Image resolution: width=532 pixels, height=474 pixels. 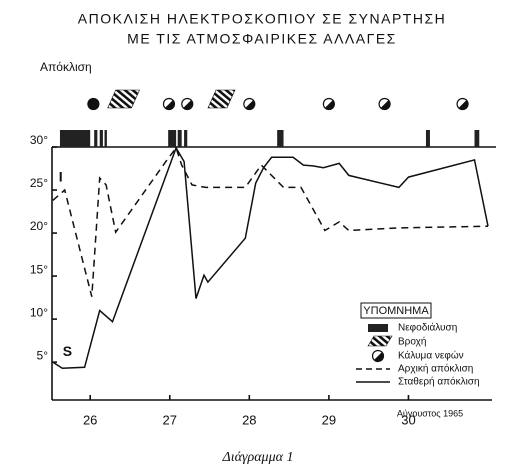 I want to click on y-tick-label: 25°, so click(x=39, y=183).